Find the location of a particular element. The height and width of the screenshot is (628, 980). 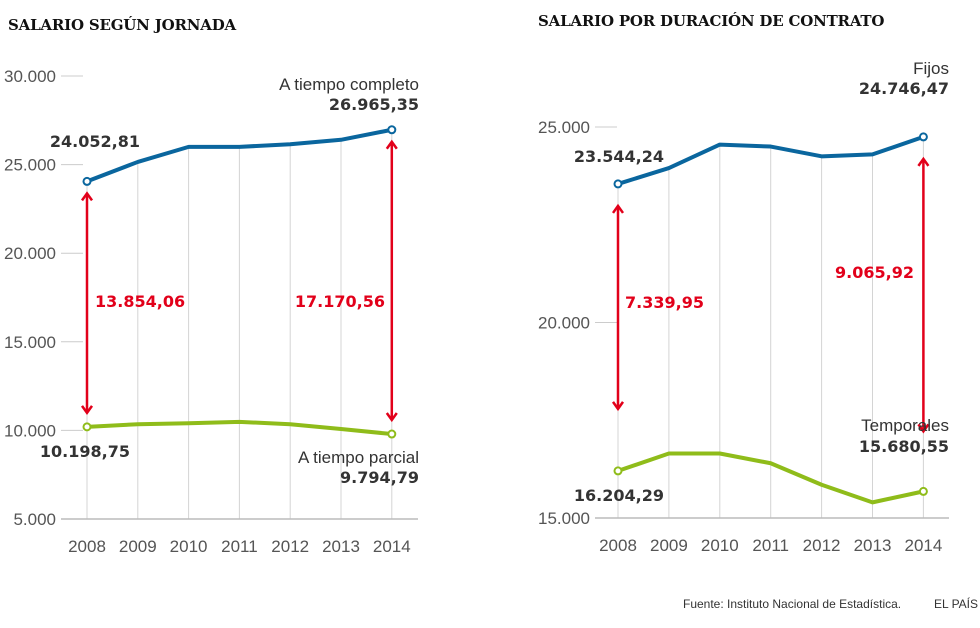

chart2-series-end-value: 24.746,47 is located at coordinates (904, 88).